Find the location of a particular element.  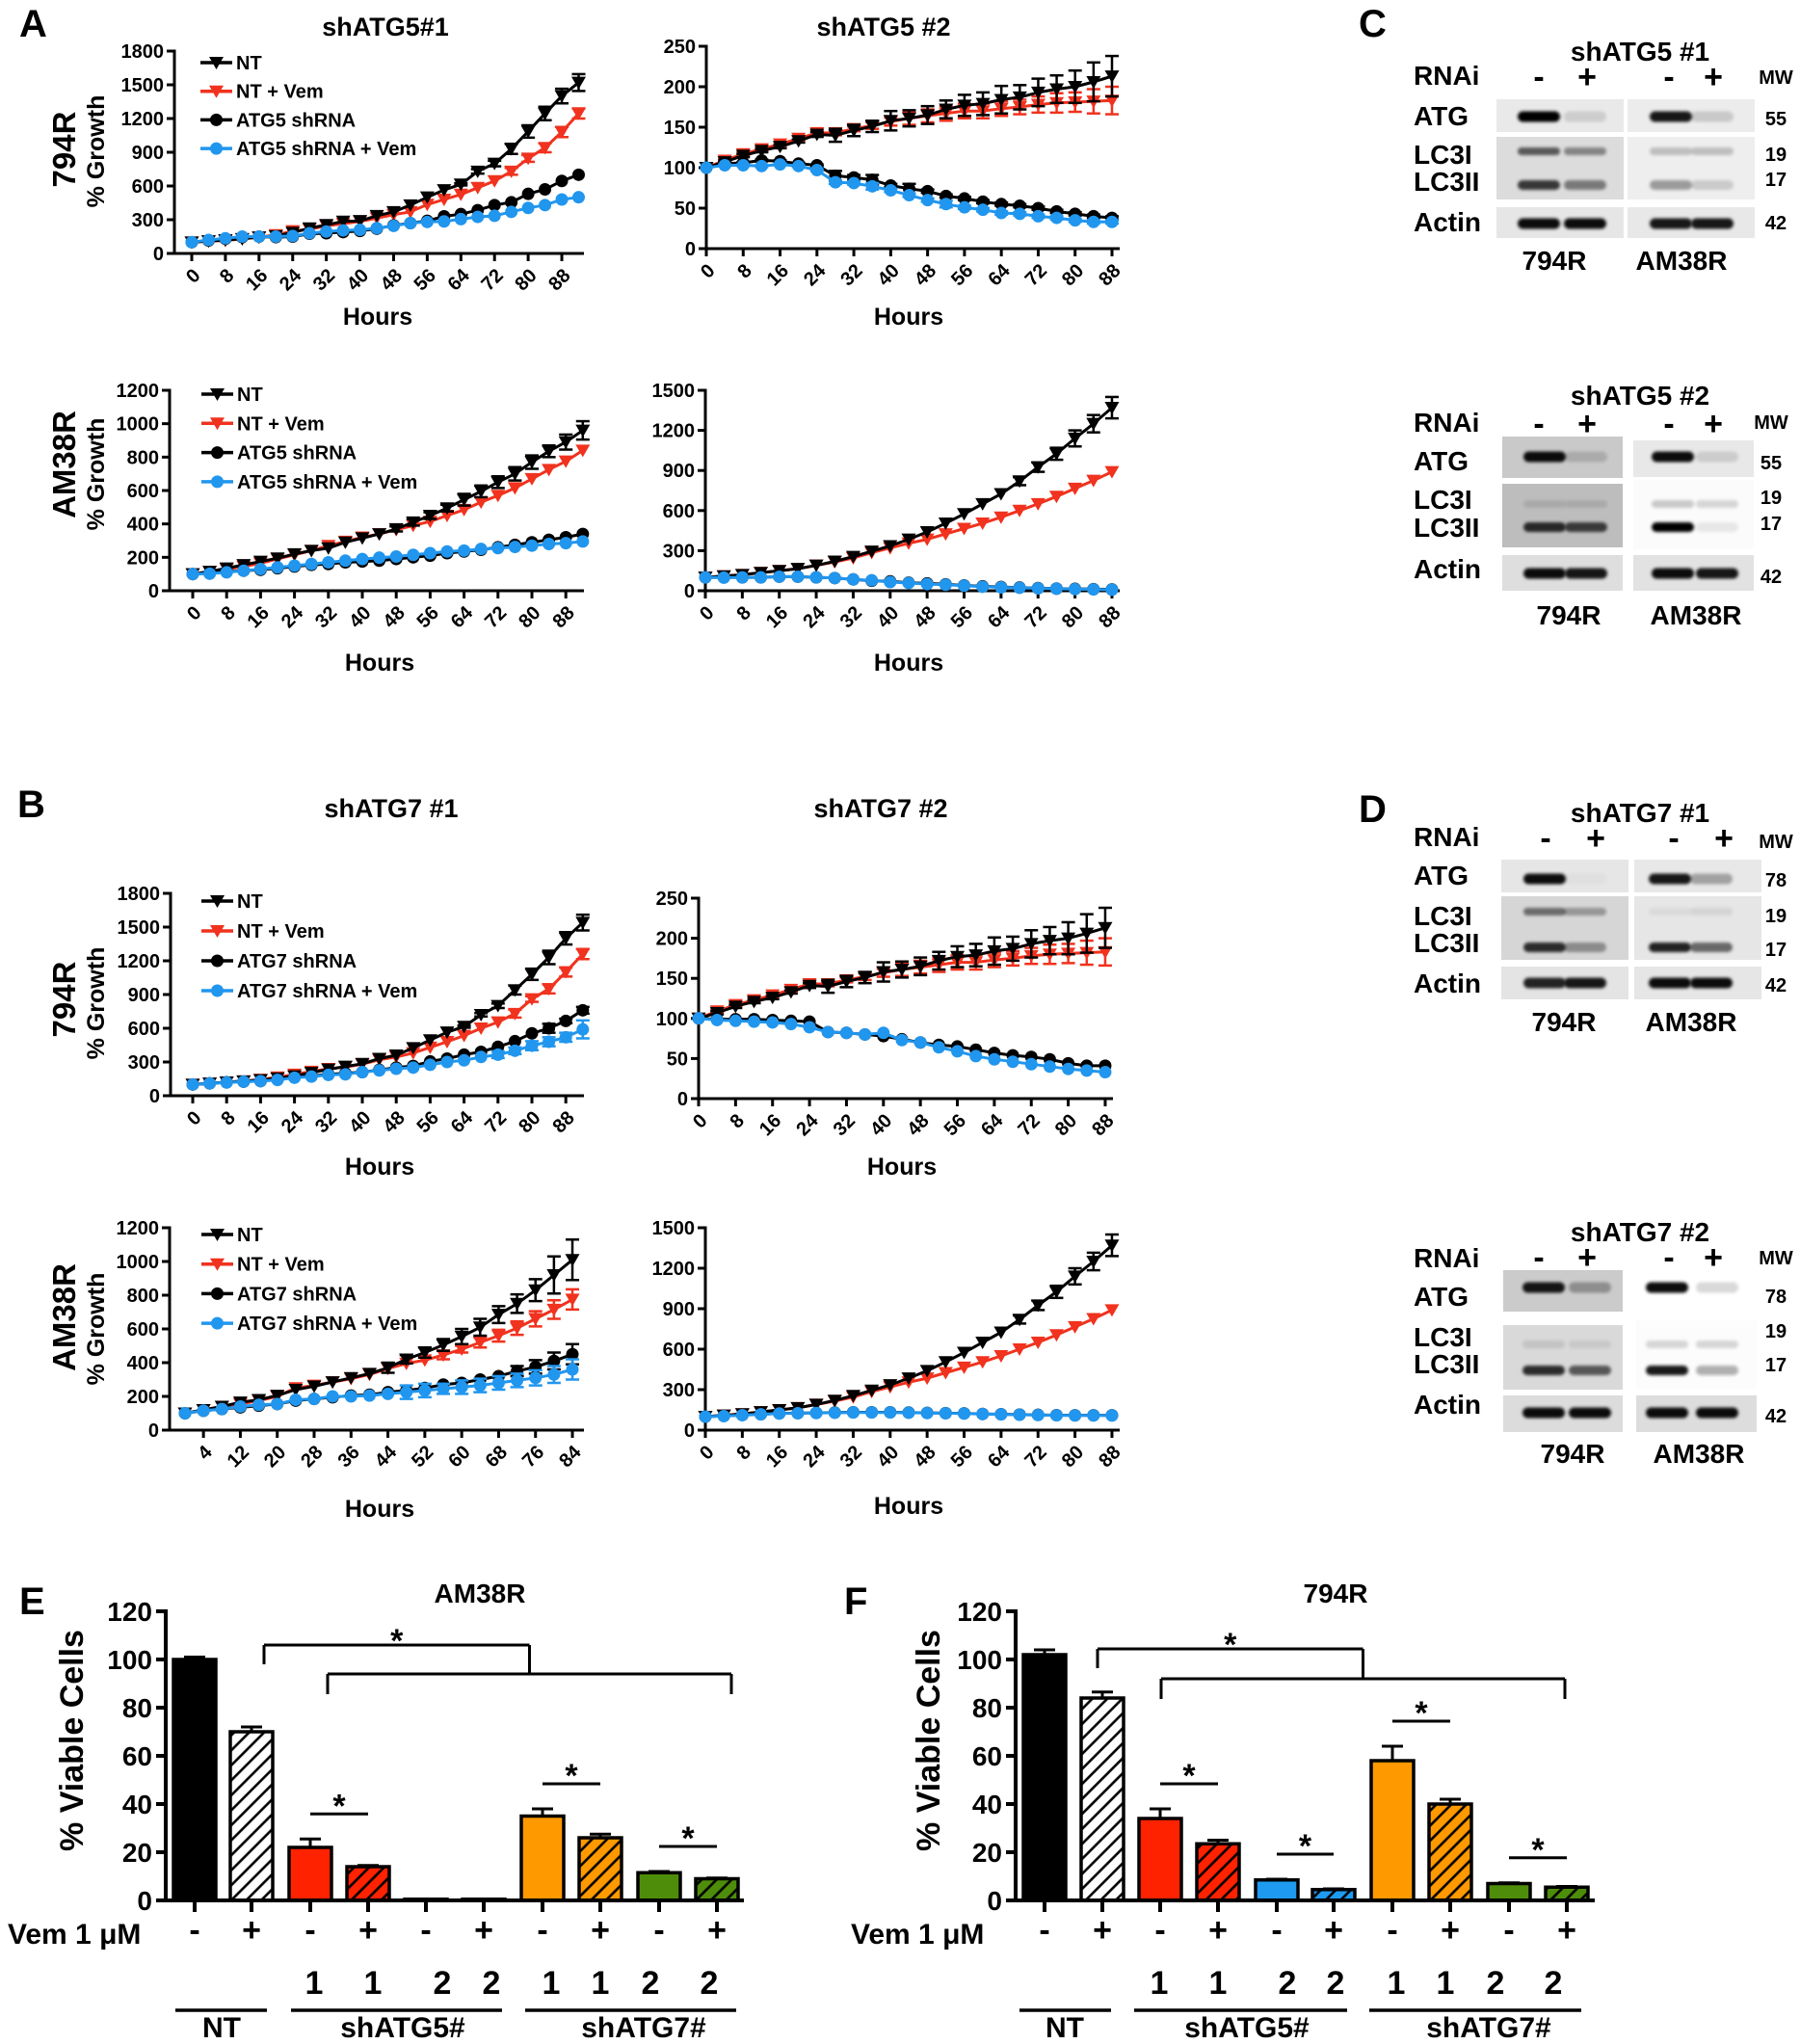

rnai-sign: - is located at coordinates (1538, 77).